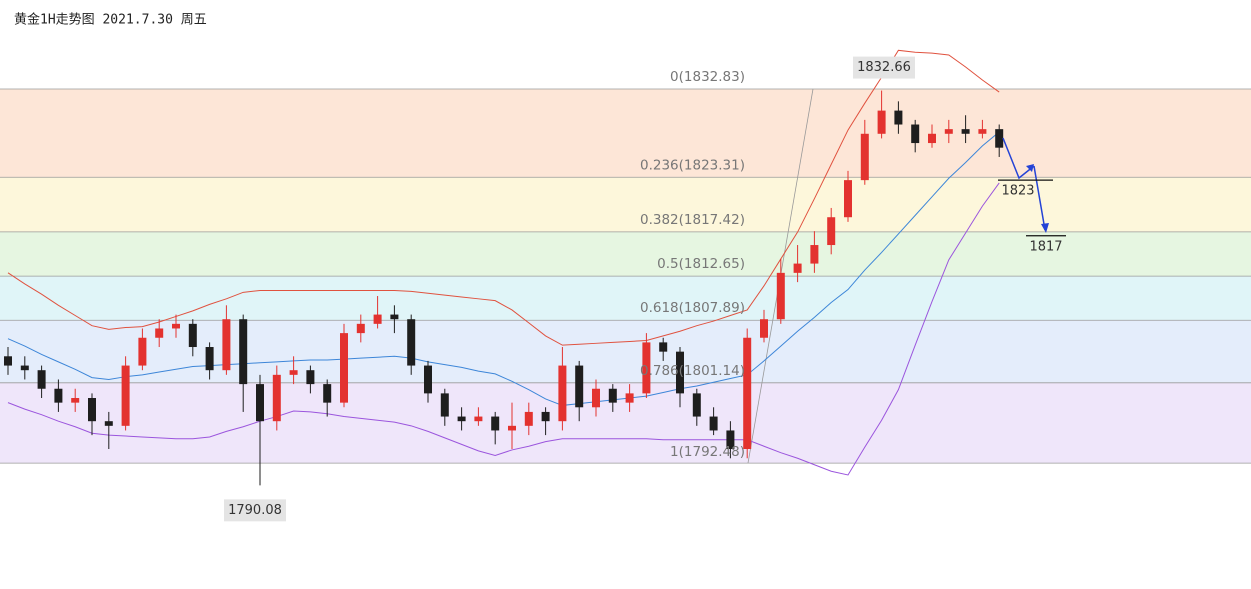  Describe the element at coordinates (692, 220) in the screenshot. I see `fib-level-label: 0.382(1817.42)` at that location.